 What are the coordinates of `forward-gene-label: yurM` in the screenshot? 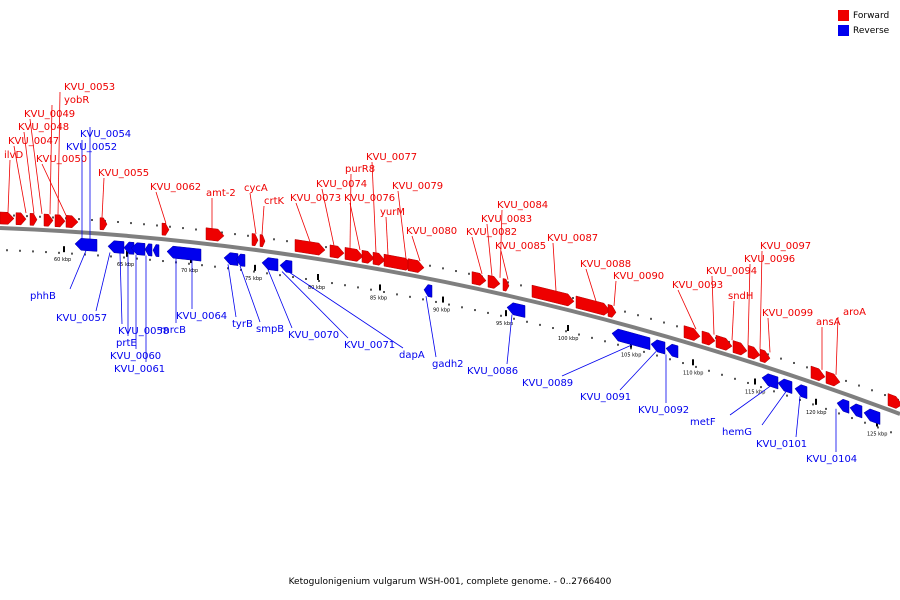 It's located at (392, 212).